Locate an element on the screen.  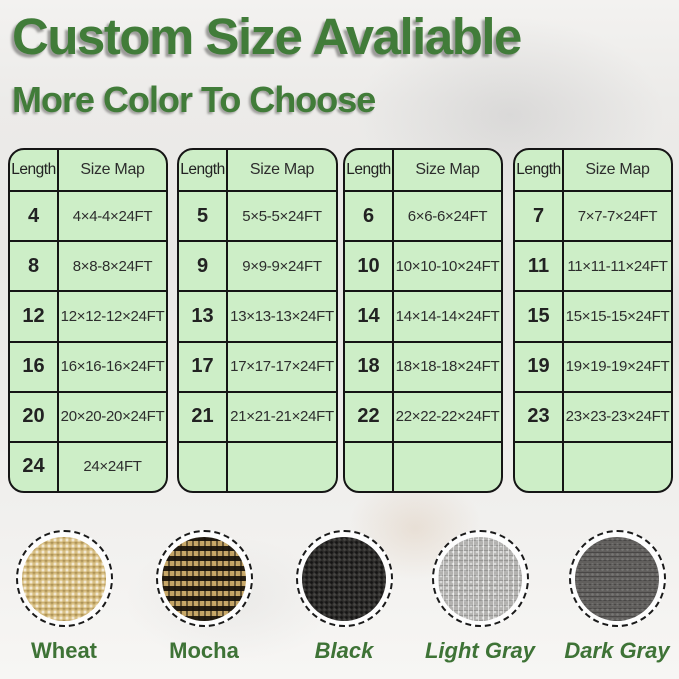
page-subtitle: More Color To Choose is located at coordinates (194, 99).